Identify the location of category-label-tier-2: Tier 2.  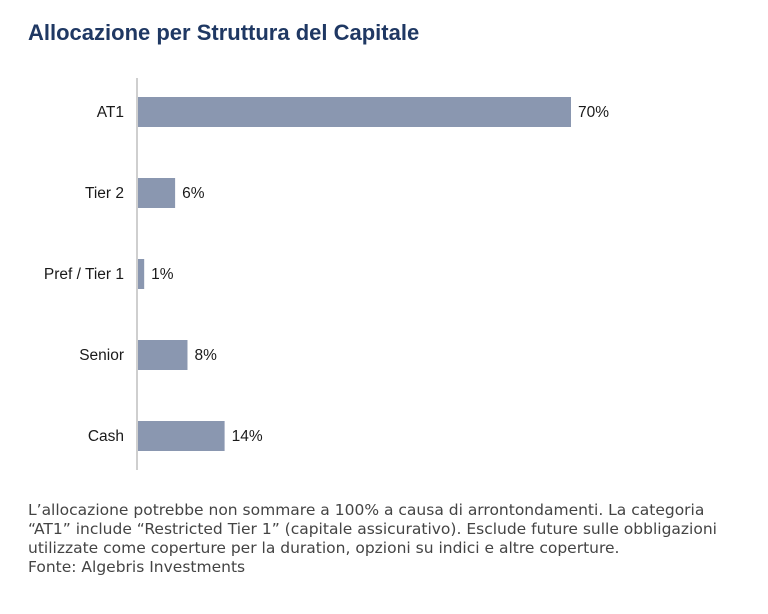
(104, 193).